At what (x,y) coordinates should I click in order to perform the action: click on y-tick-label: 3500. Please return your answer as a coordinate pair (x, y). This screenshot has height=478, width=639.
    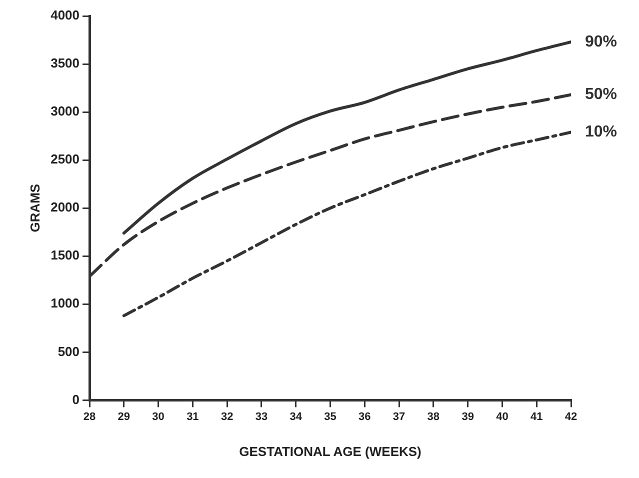
    Looking at the image, I should click on (65, 63).